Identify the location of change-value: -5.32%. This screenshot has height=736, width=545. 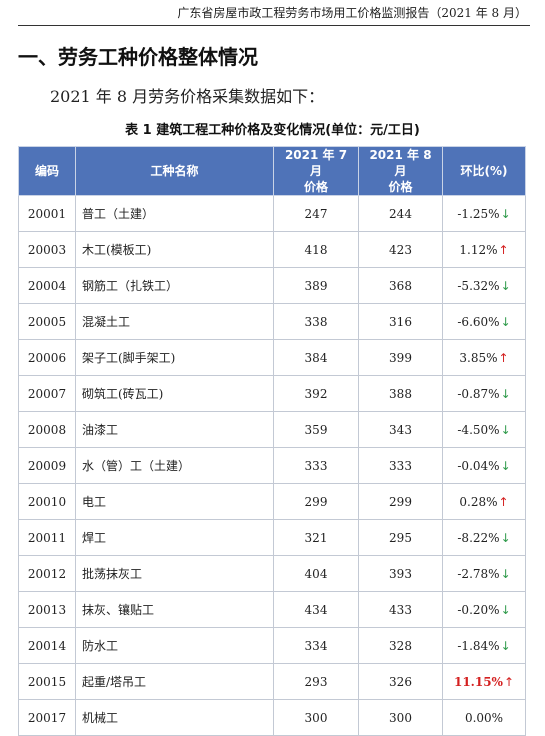
(478, 285).